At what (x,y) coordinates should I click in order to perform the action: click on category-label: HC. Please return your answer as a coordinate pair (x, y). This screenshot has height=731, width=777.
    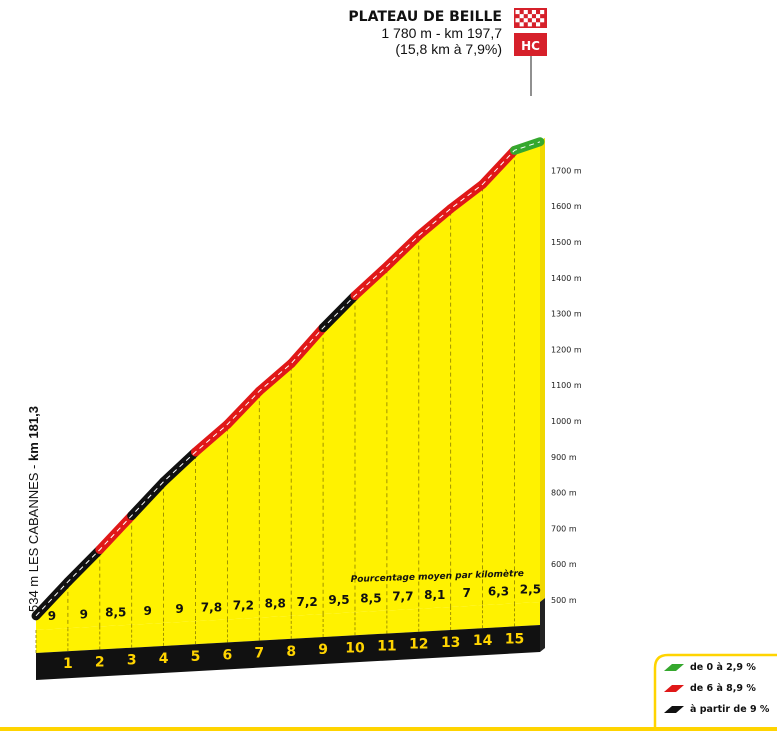
    Looking at the image, I should click on (530, 46).